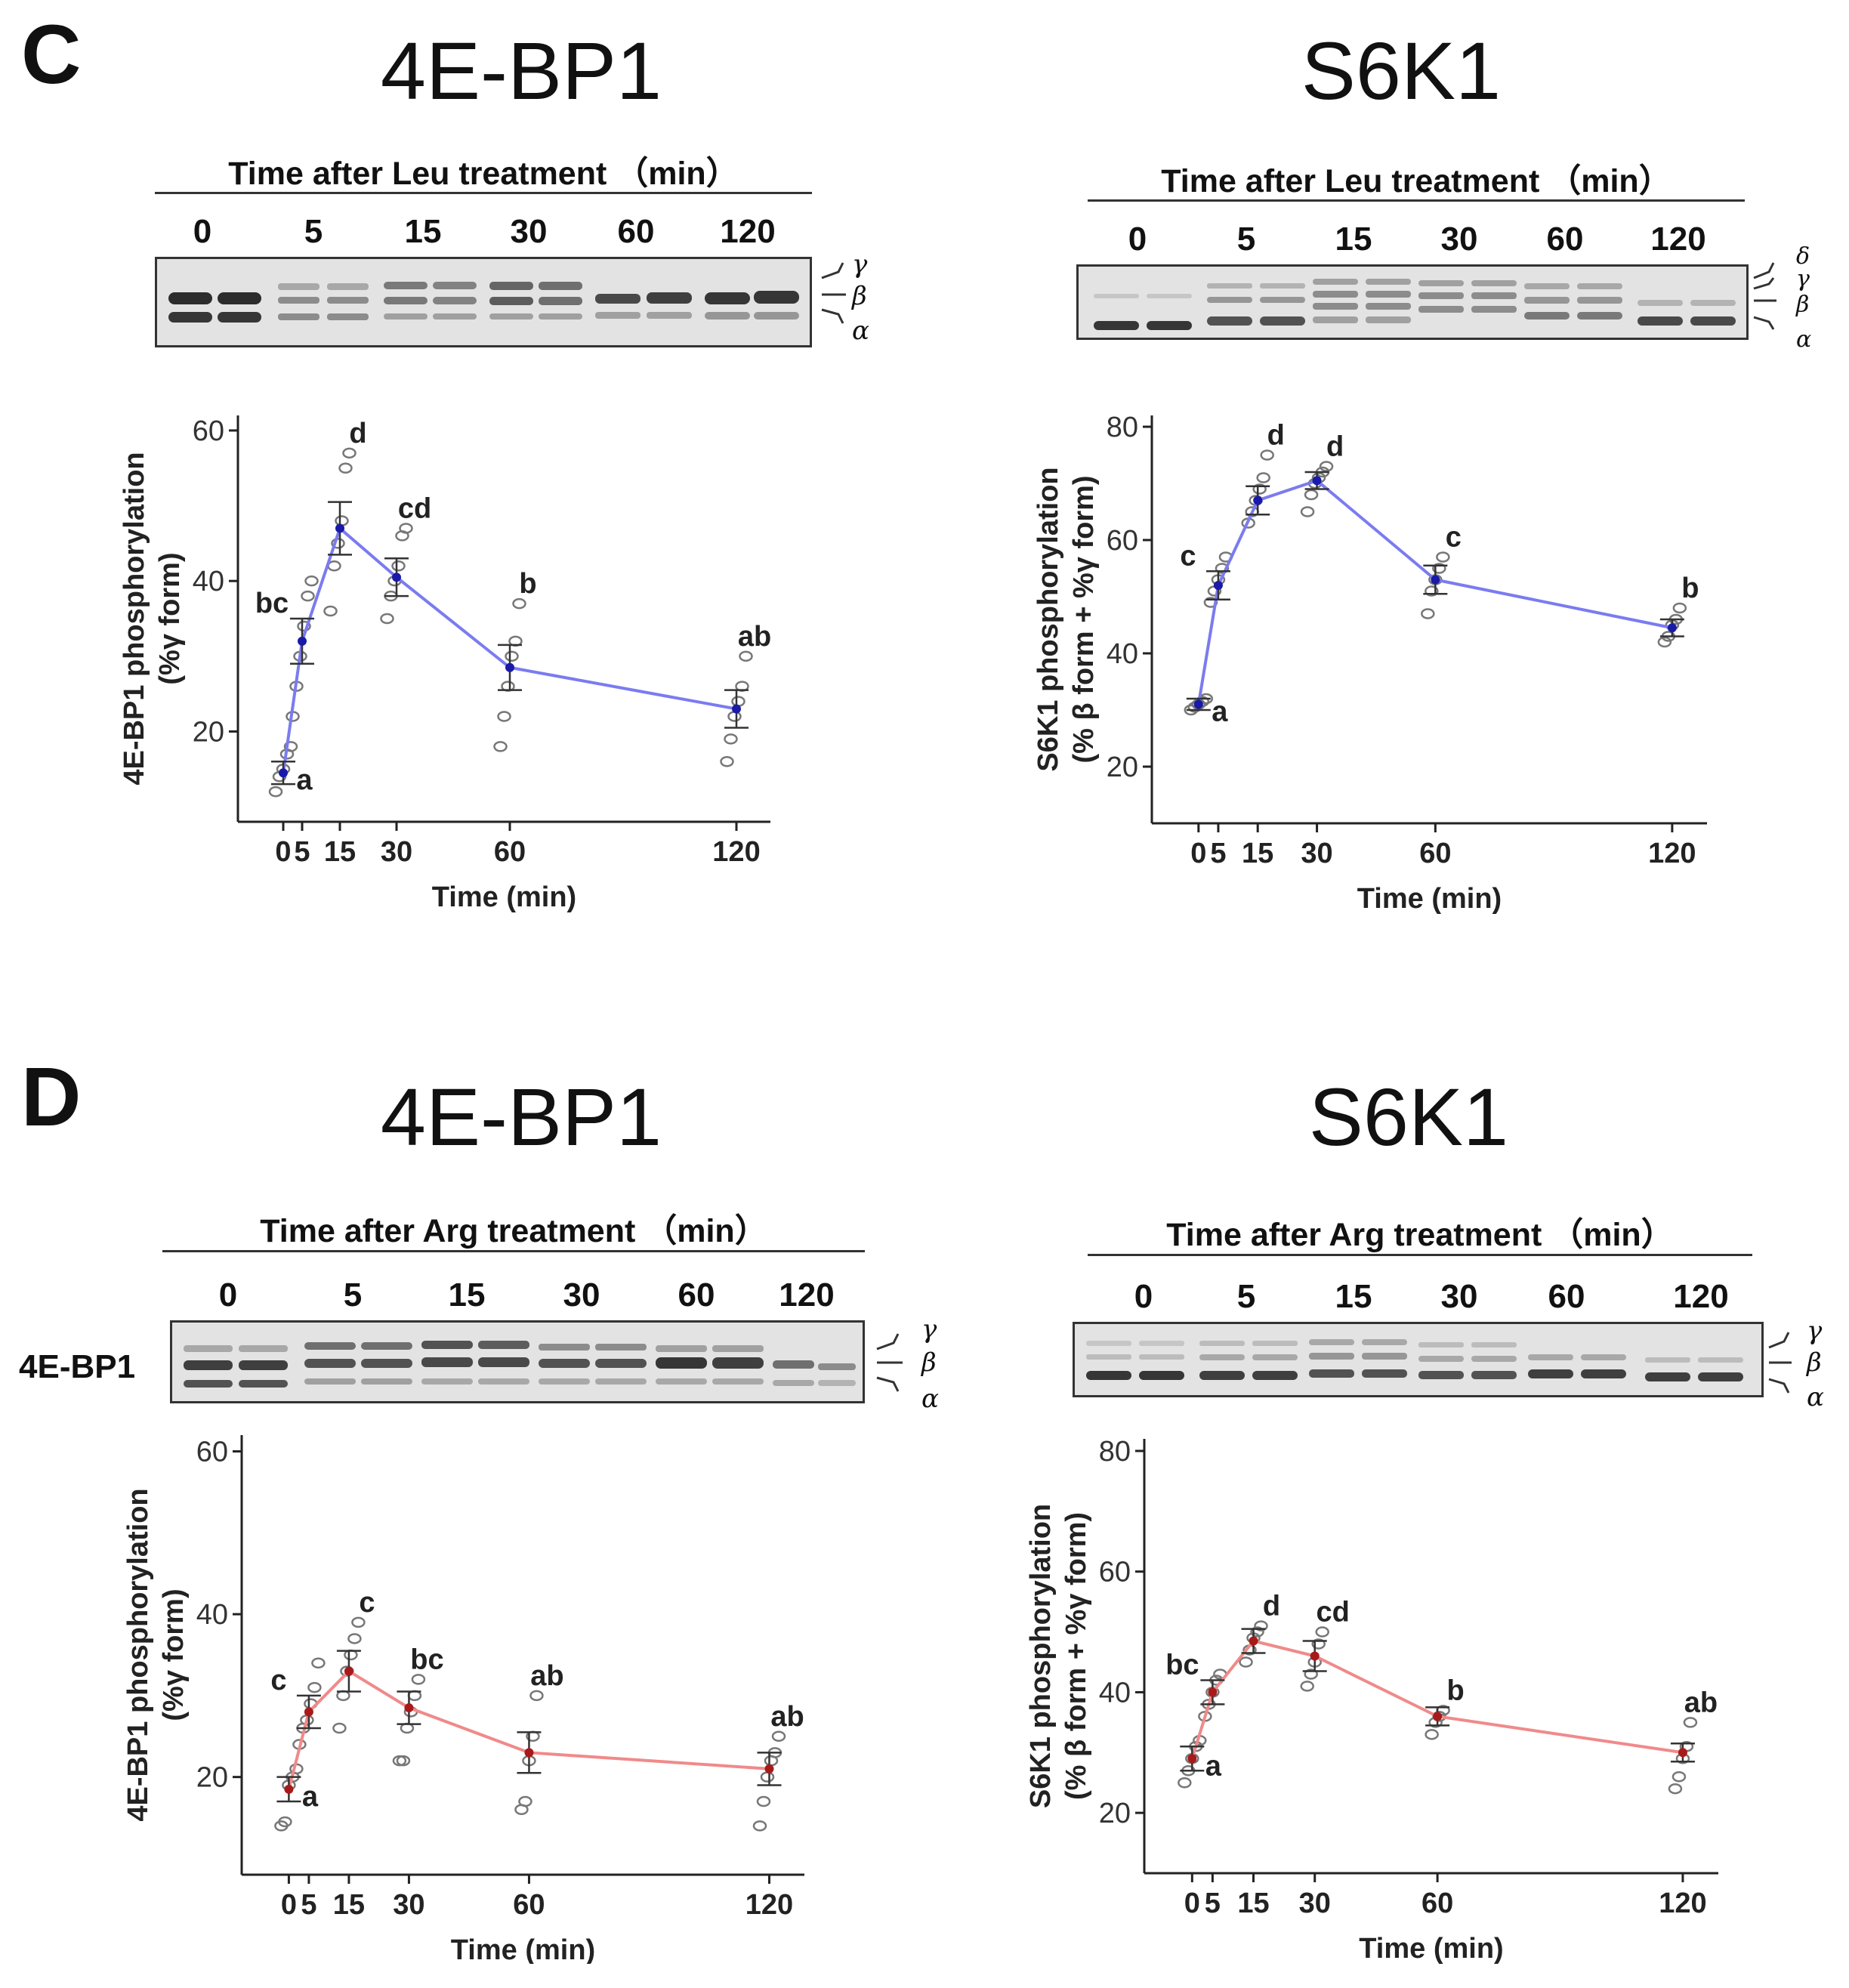 The height and width of the screenshot is (1988, 1849). Describe the element at coordinates (51, 54) in the screenshot. I see `panel-letter-c: C` at that location.